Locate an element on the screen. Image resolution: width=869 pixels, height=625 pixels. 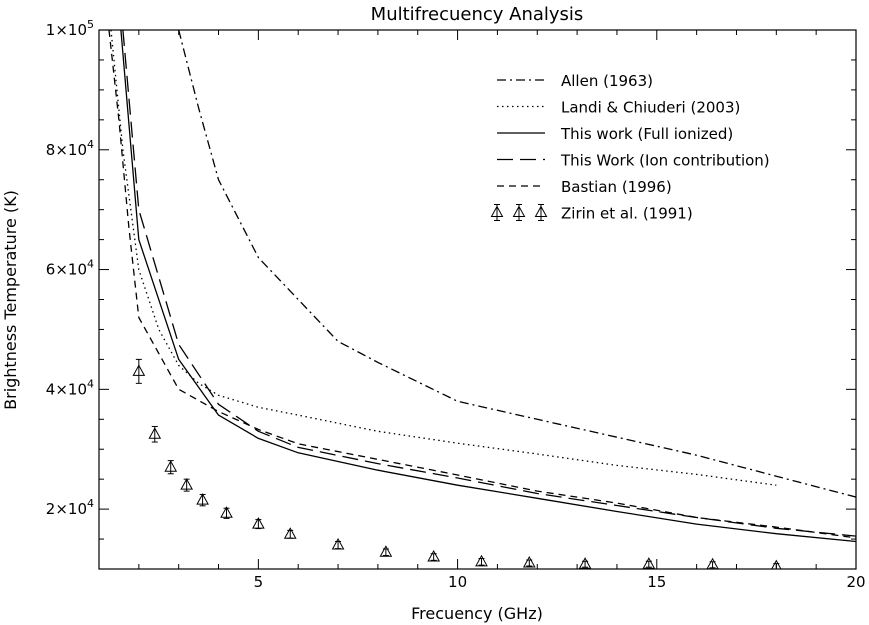
y-tick-label: 4×10⁴ is located at coordinates (70, 387).